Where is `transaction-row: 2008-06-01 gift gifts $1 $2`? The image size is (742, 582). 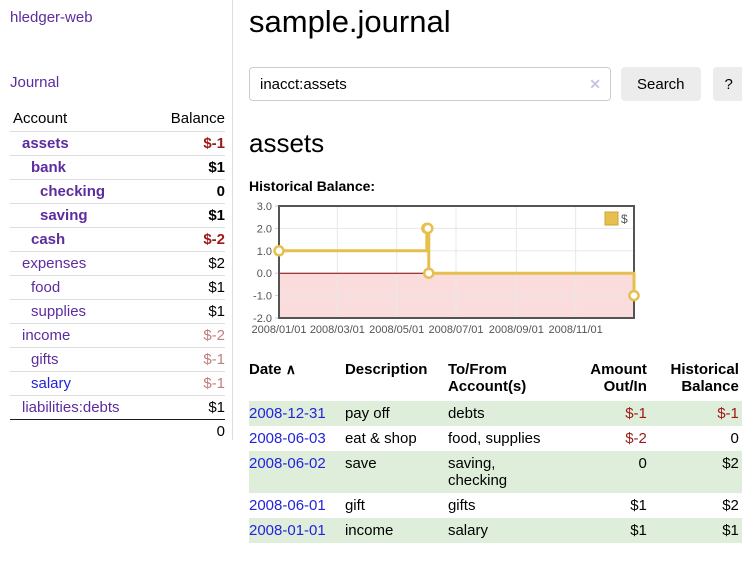
transaction-row: 2008-06-01 gift gifts $1 $2 is located at coordinates (495, 505).